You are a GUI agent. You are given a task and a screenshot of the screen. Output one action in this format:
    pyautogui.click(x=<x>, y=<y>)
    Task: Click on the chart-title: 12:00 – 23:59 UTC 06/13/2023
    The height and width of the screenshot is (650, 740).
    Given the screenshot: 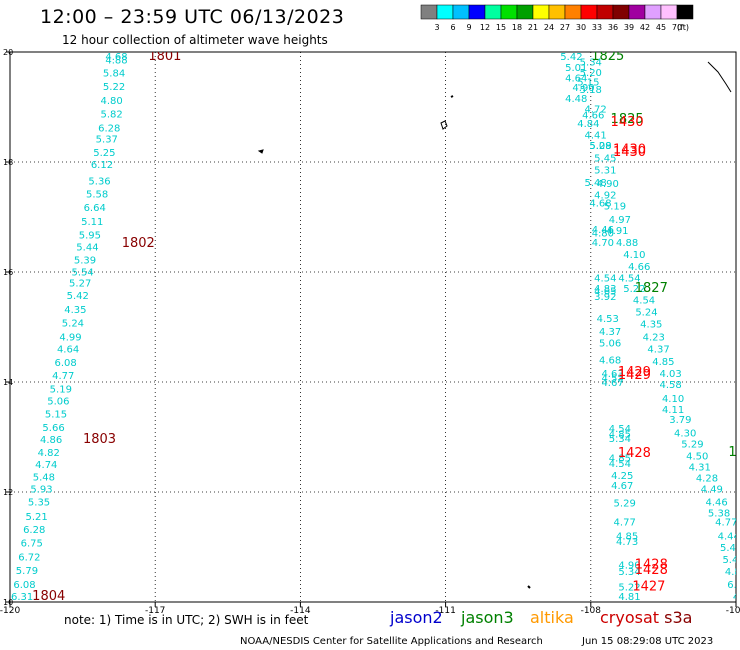 What is the action you would take?
    pyautogui.click(x=192, y=17)
    